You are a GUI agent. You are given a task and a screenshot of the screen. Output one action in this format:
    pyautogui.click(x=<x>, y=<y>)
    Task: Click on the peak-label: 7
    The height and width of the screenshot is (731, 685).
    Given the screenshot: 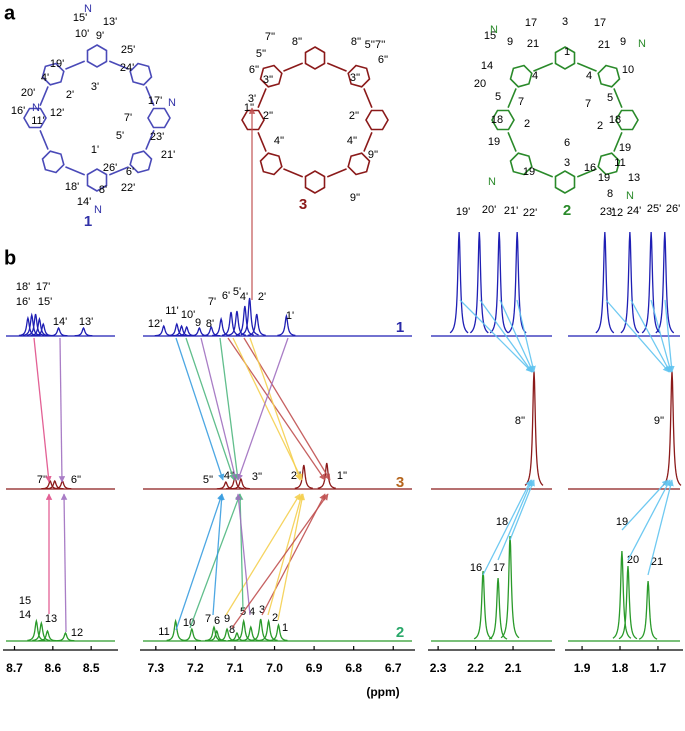 What is the action you would take?
    pyautogui.click(x=208, y=619)
    